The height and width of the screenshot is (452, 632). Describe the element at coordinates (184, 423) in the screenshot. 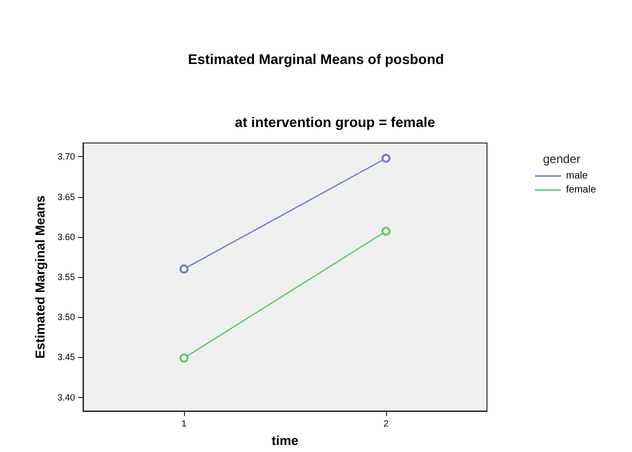

I see `x-tick-label: 1` at that location.